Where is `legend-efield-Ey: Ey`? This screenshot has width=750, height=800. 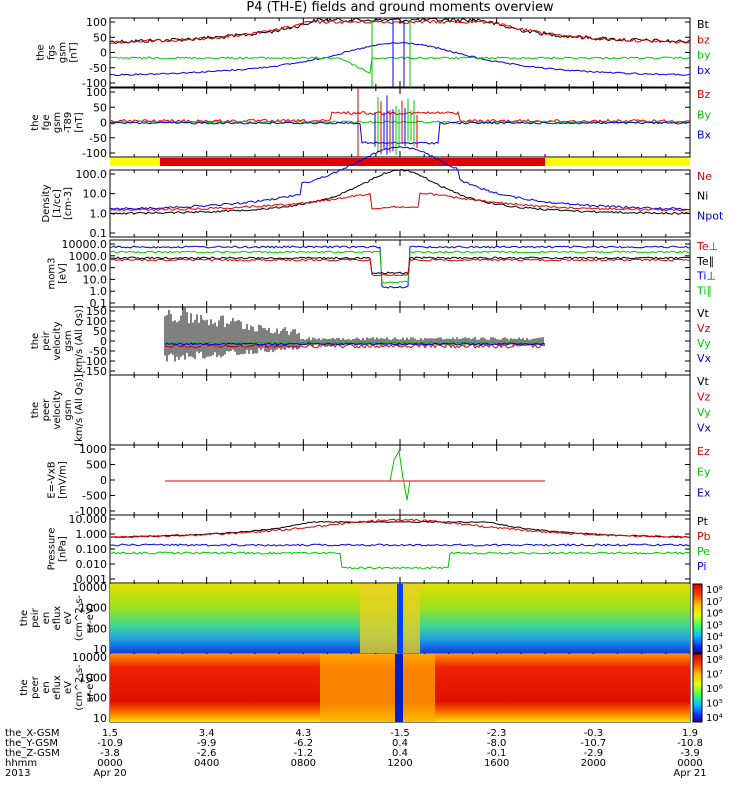 legend-efield-Ey: Ey is located at coordinates (704, 472).